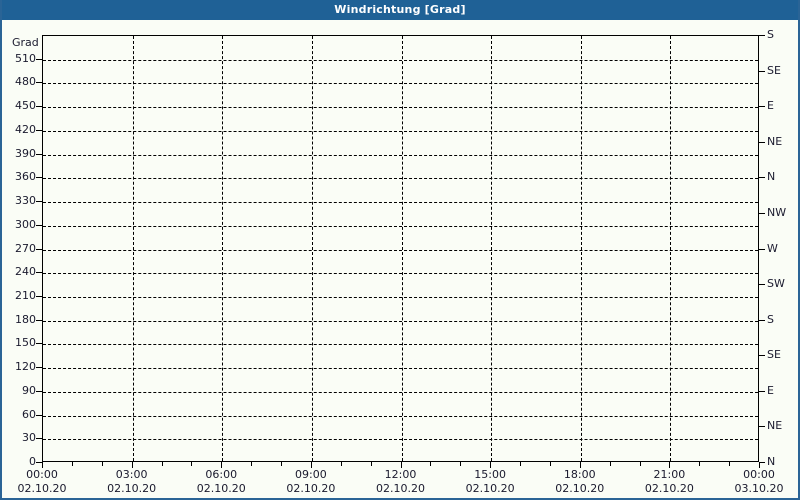 The width and height of the screenshot is (800, 500). Describe the element at coordinates (25, 295) in the screenshot. I see `y-axis-label-left: 210` at that location.